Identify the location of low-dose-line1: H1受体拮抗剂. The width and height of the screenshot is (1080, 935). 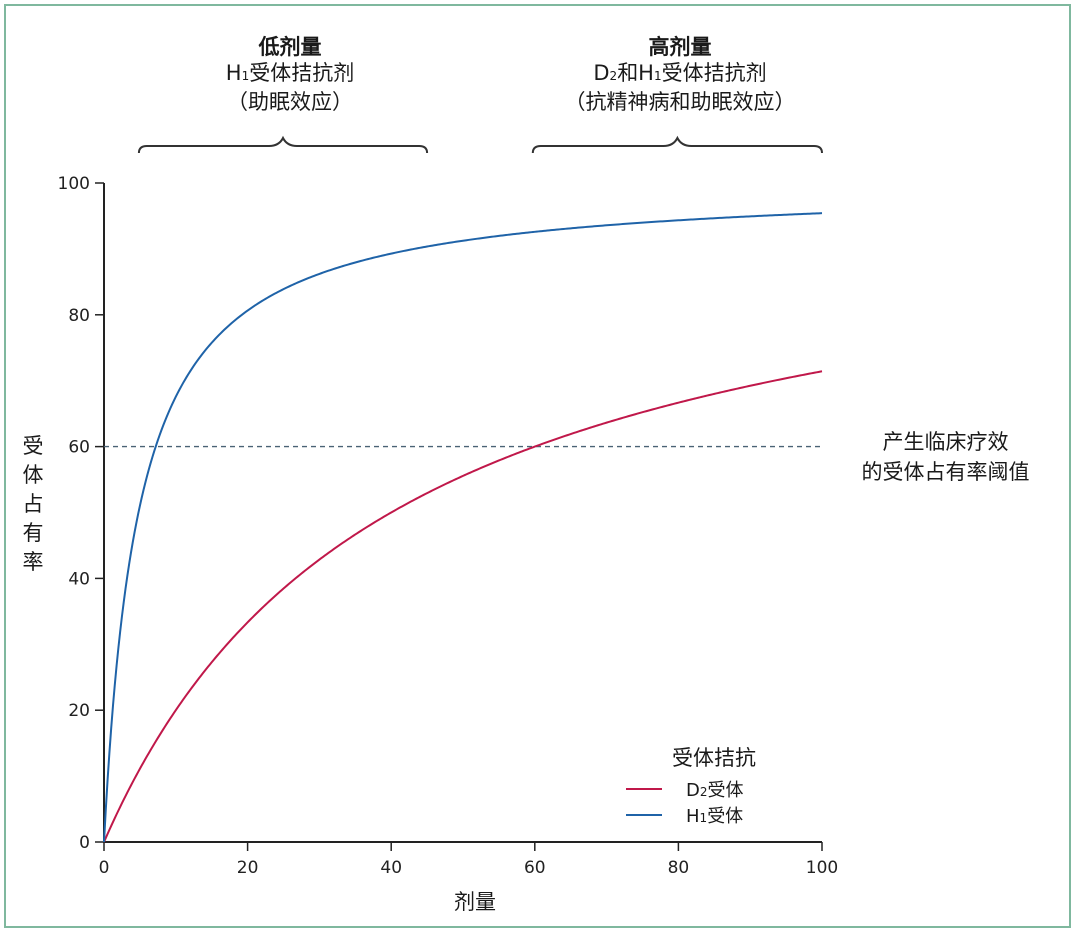
(290, 73).